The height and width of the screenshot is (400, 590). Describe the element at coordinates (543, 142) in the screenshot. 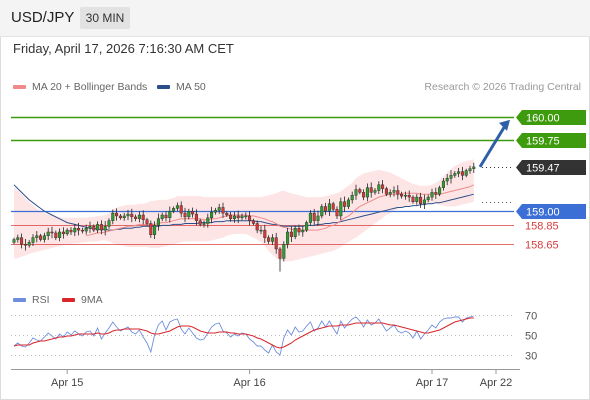

I see `level-label-159.75: 159.75` at that location.